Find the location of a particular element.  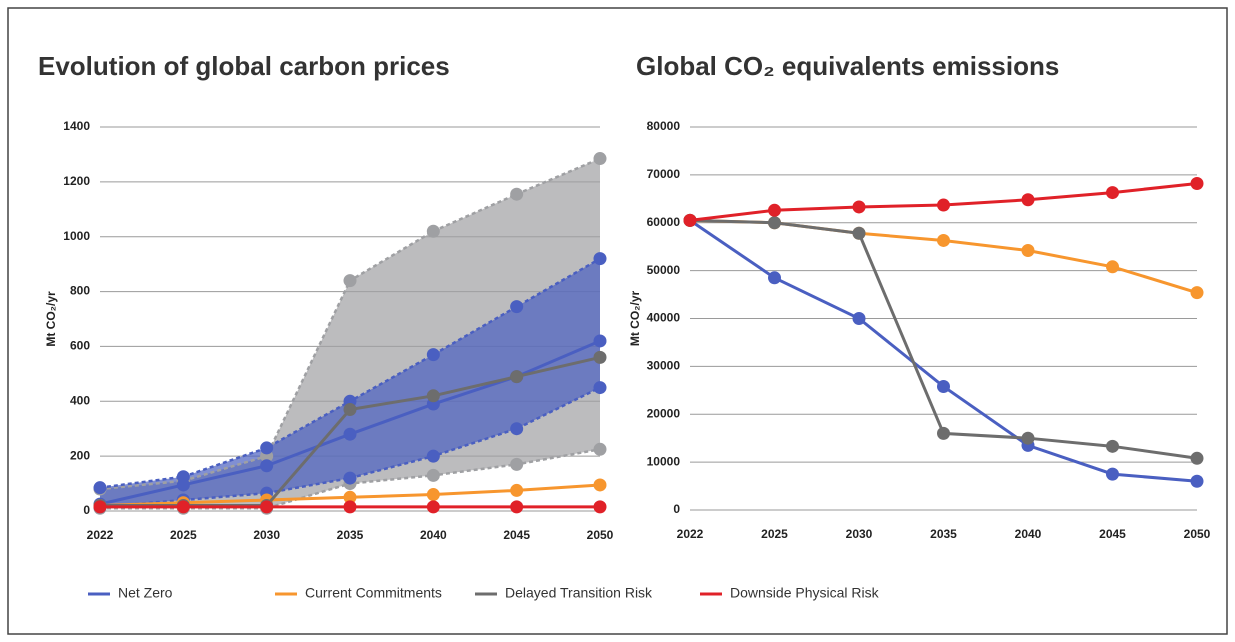

legend-label: Net Zero is located at coordinates (145, 593).